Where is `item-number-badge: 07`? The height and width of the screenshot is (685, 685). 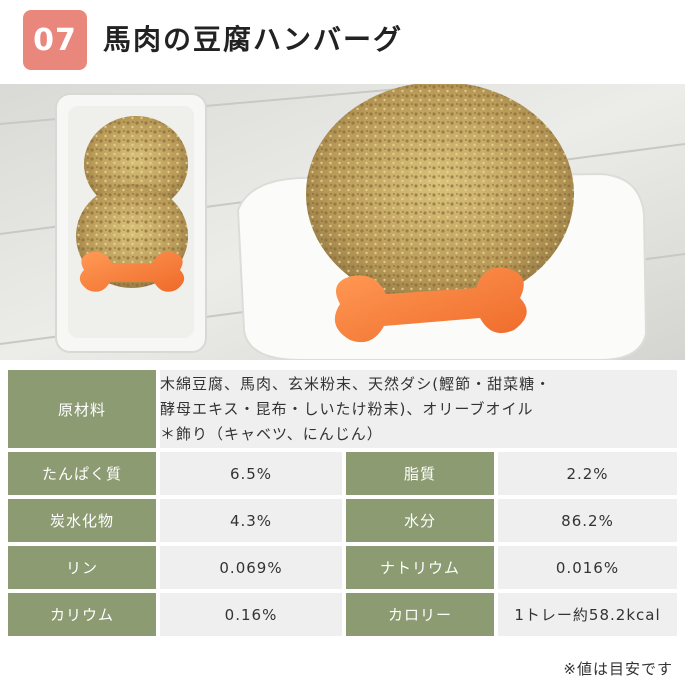 item-number-badge: 07 is located at coordinates (55, 40).